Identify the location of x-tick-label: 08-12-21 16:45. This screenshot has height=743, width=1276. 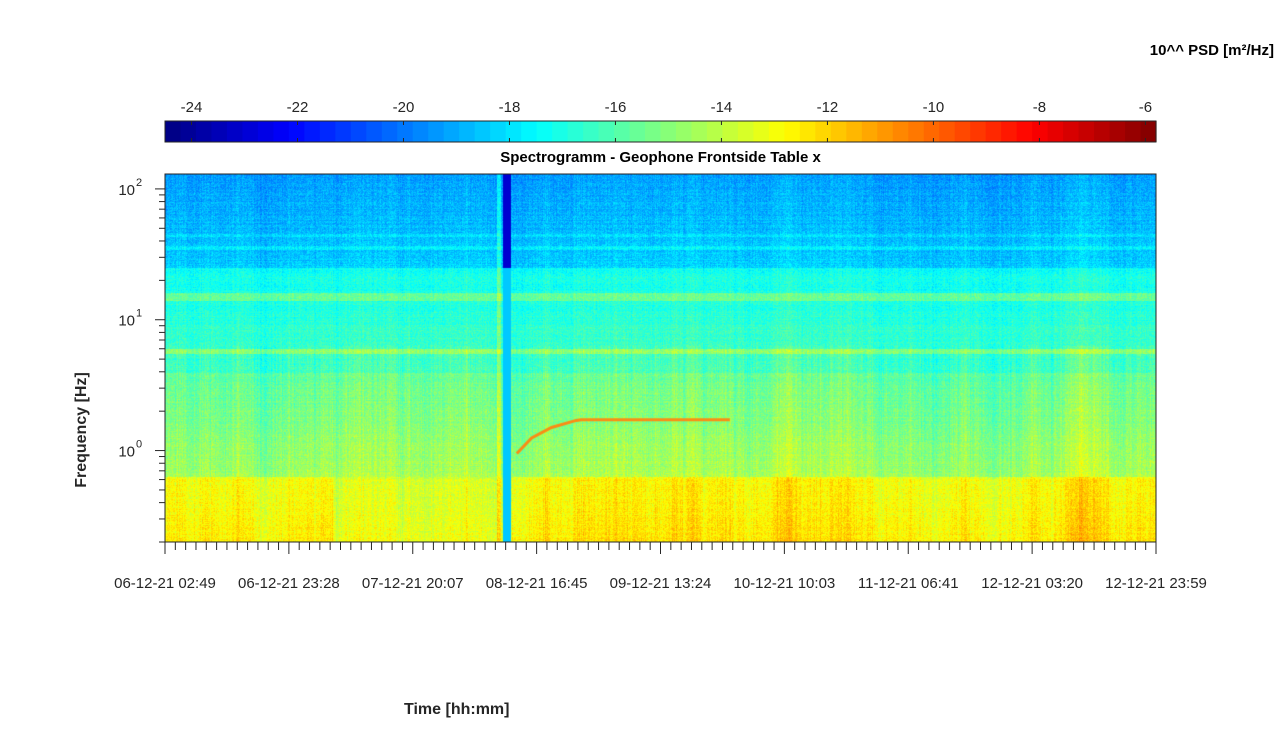
(537, 583).